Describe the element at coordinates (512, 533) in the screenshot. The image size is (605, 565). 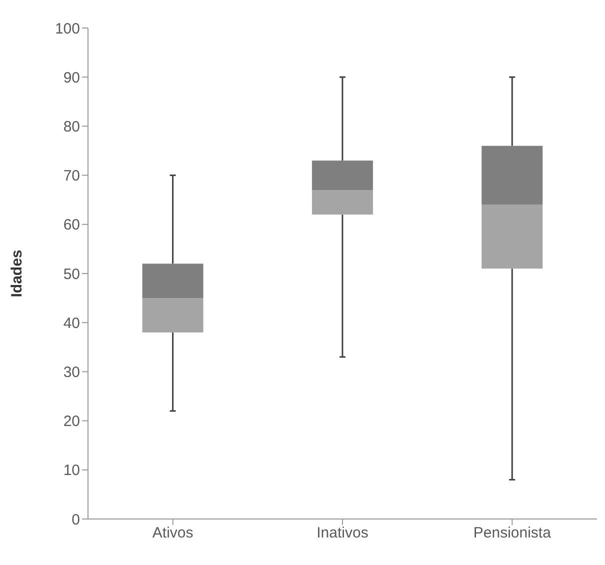
I see `x-tick-label: Pensionista` at that location.